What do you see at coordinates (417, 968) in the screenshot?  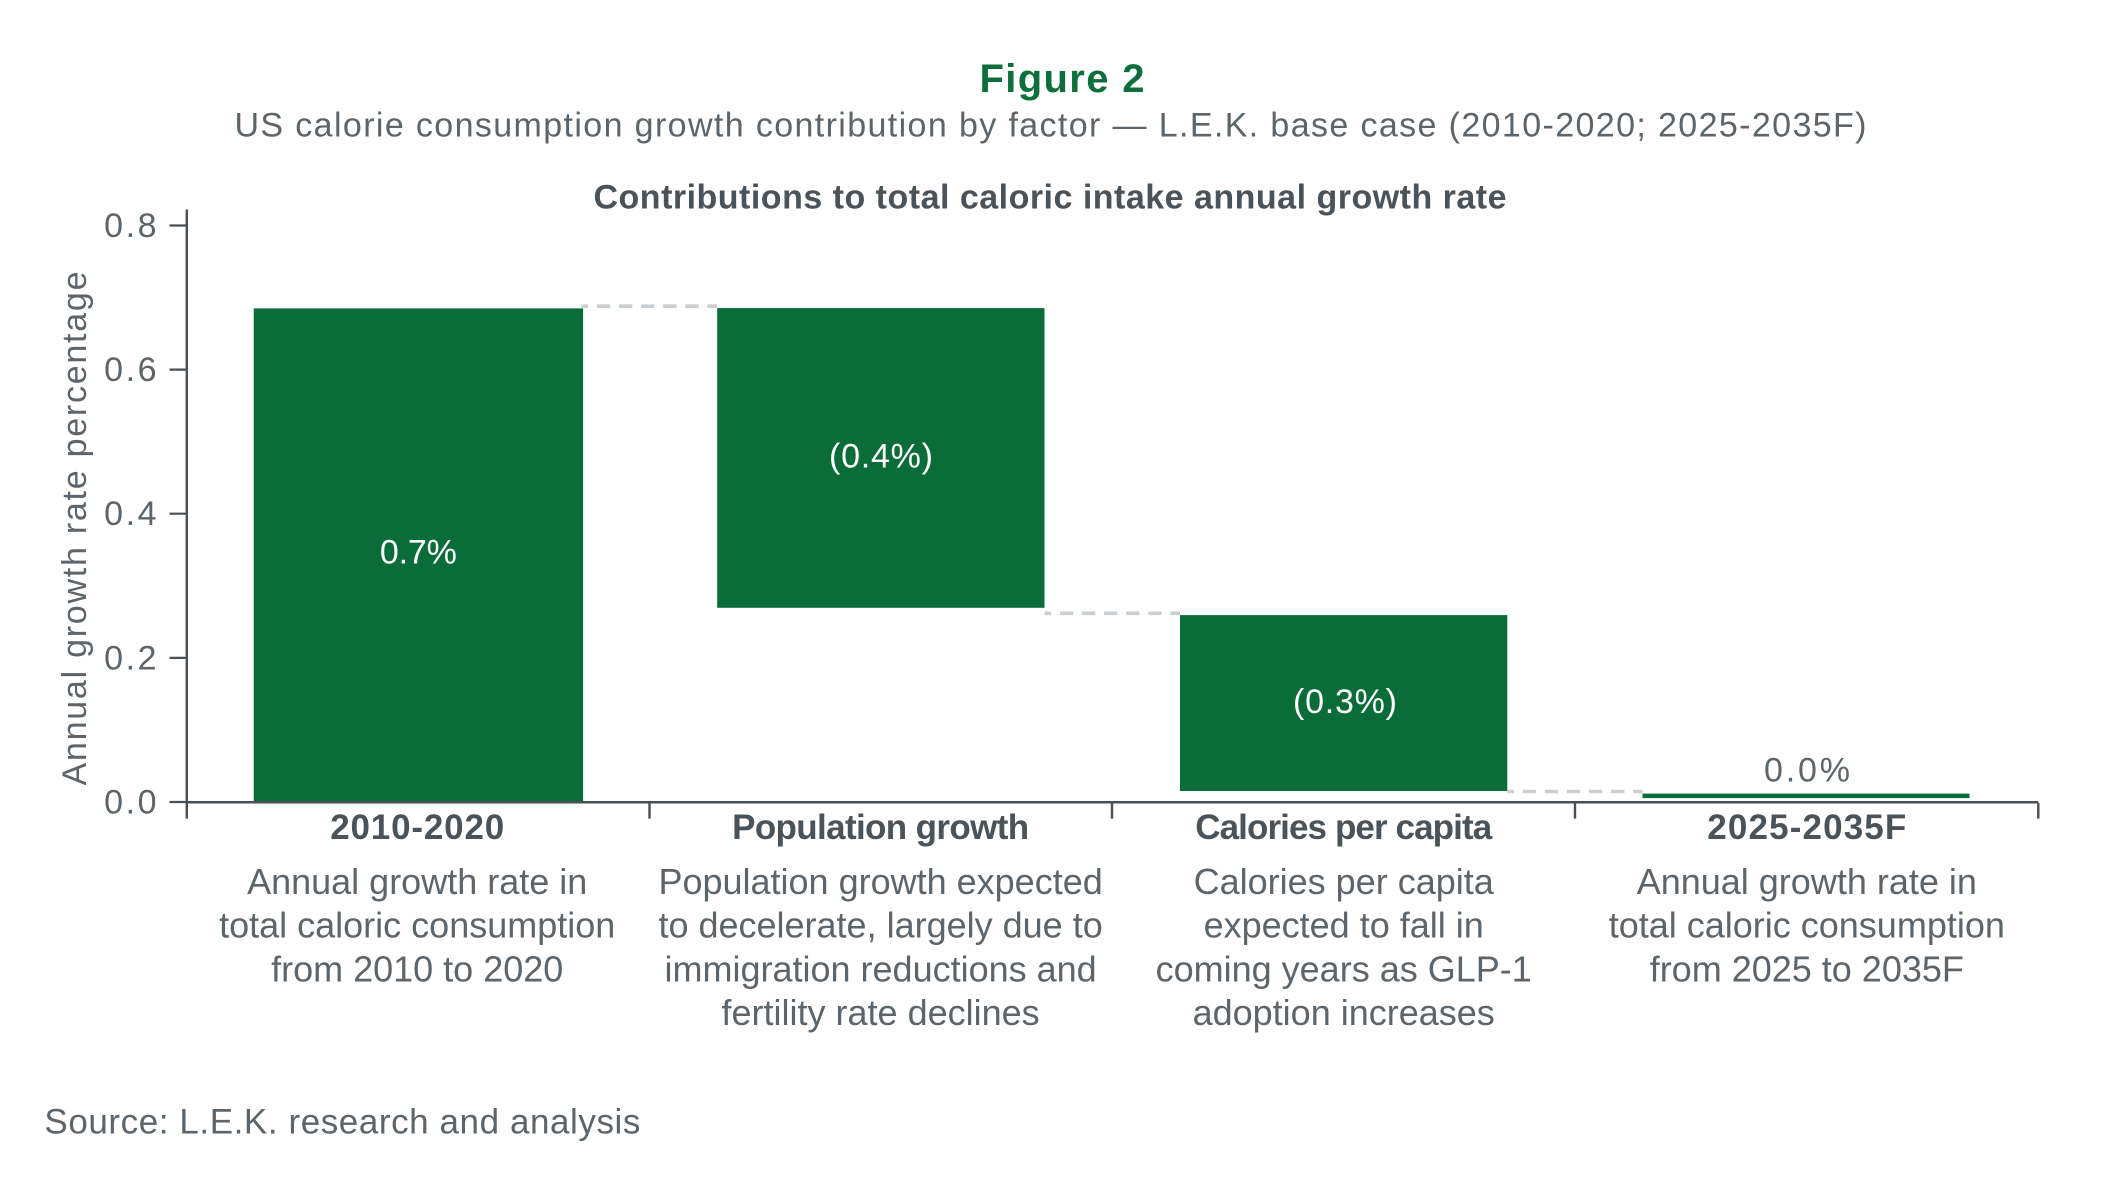 I see `svg-text: from 2010 to 2020` at bounding box center [417, 968].